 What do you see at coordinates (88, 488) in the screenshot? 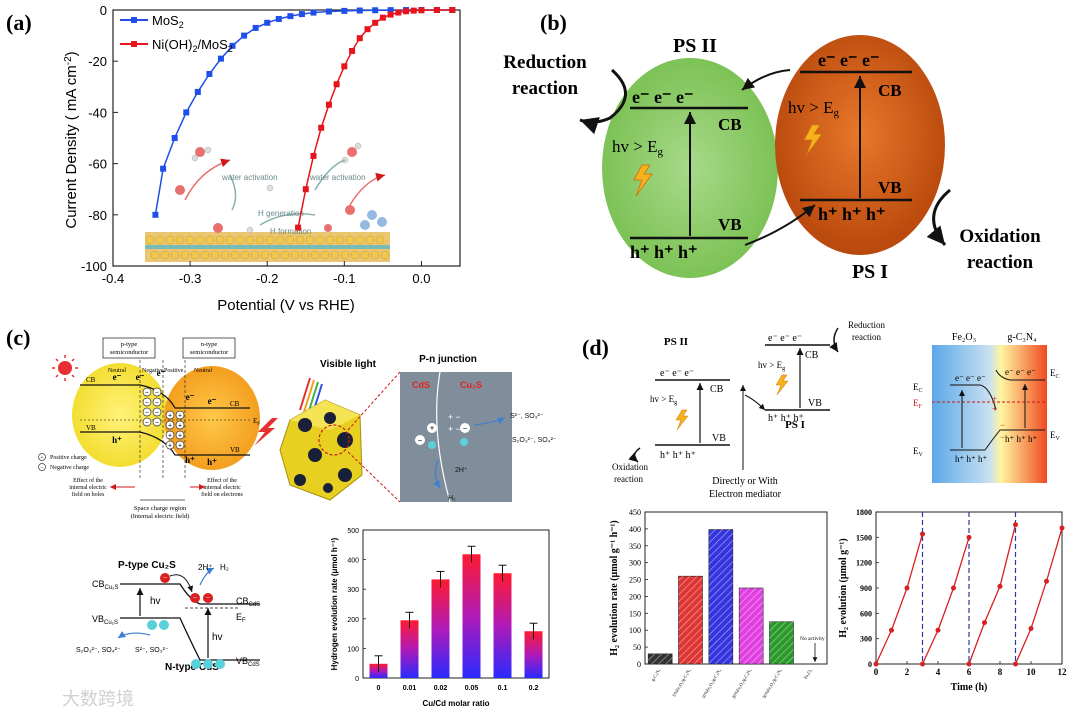
I see `effect-holes-2: internal electric` at bounding box center [88, 488].